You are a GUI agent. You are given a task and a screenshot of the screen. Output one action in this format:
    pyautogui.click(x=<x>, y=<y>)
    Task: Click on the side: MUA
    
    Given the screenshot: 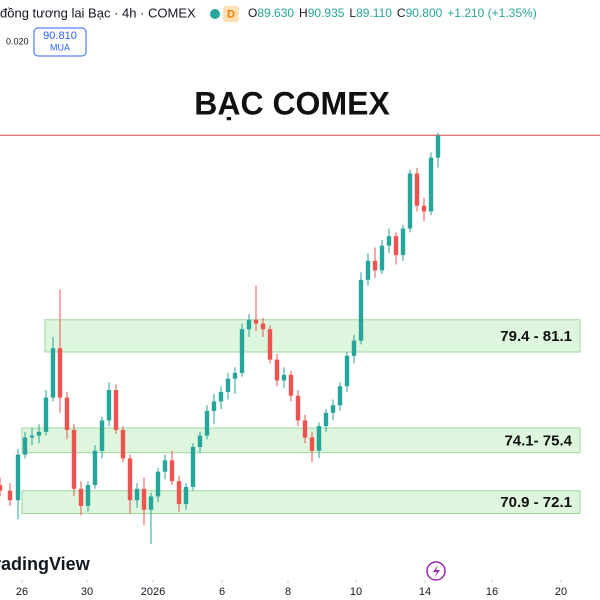 What is the action you would take?
    pyautogui.click(x=60, y=47)
    